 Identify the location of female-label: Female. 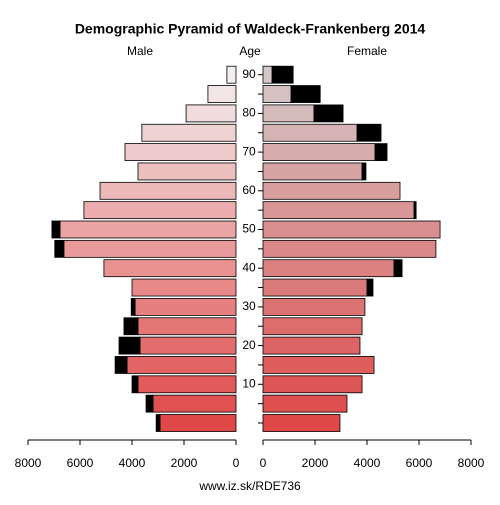
(367, 51).